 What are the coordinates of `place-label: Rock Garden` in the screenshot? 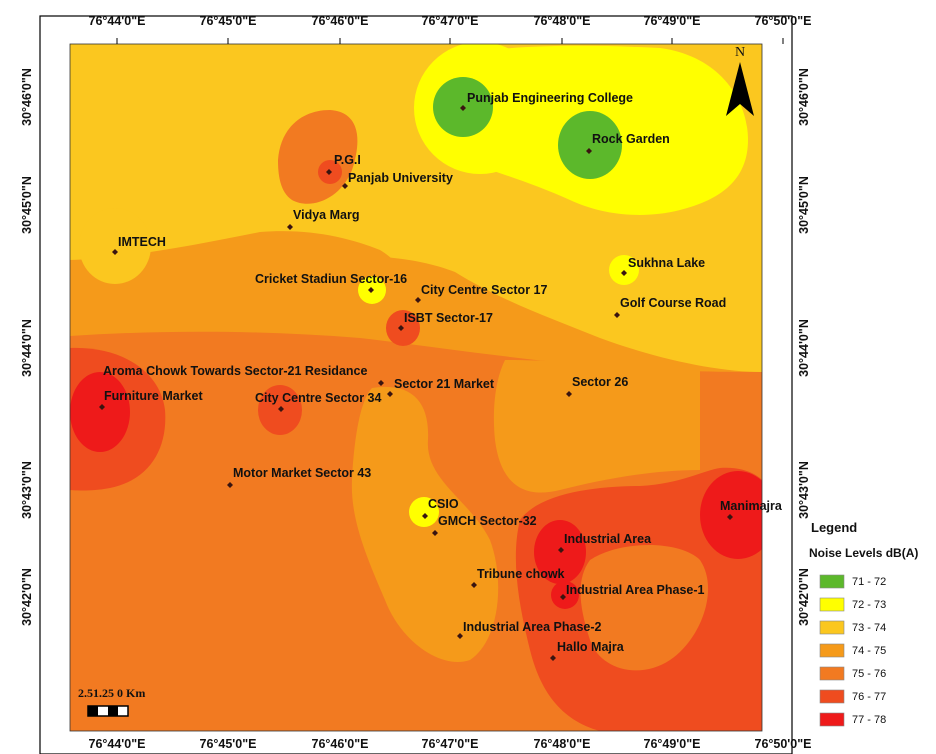 It's located at (631, 139).